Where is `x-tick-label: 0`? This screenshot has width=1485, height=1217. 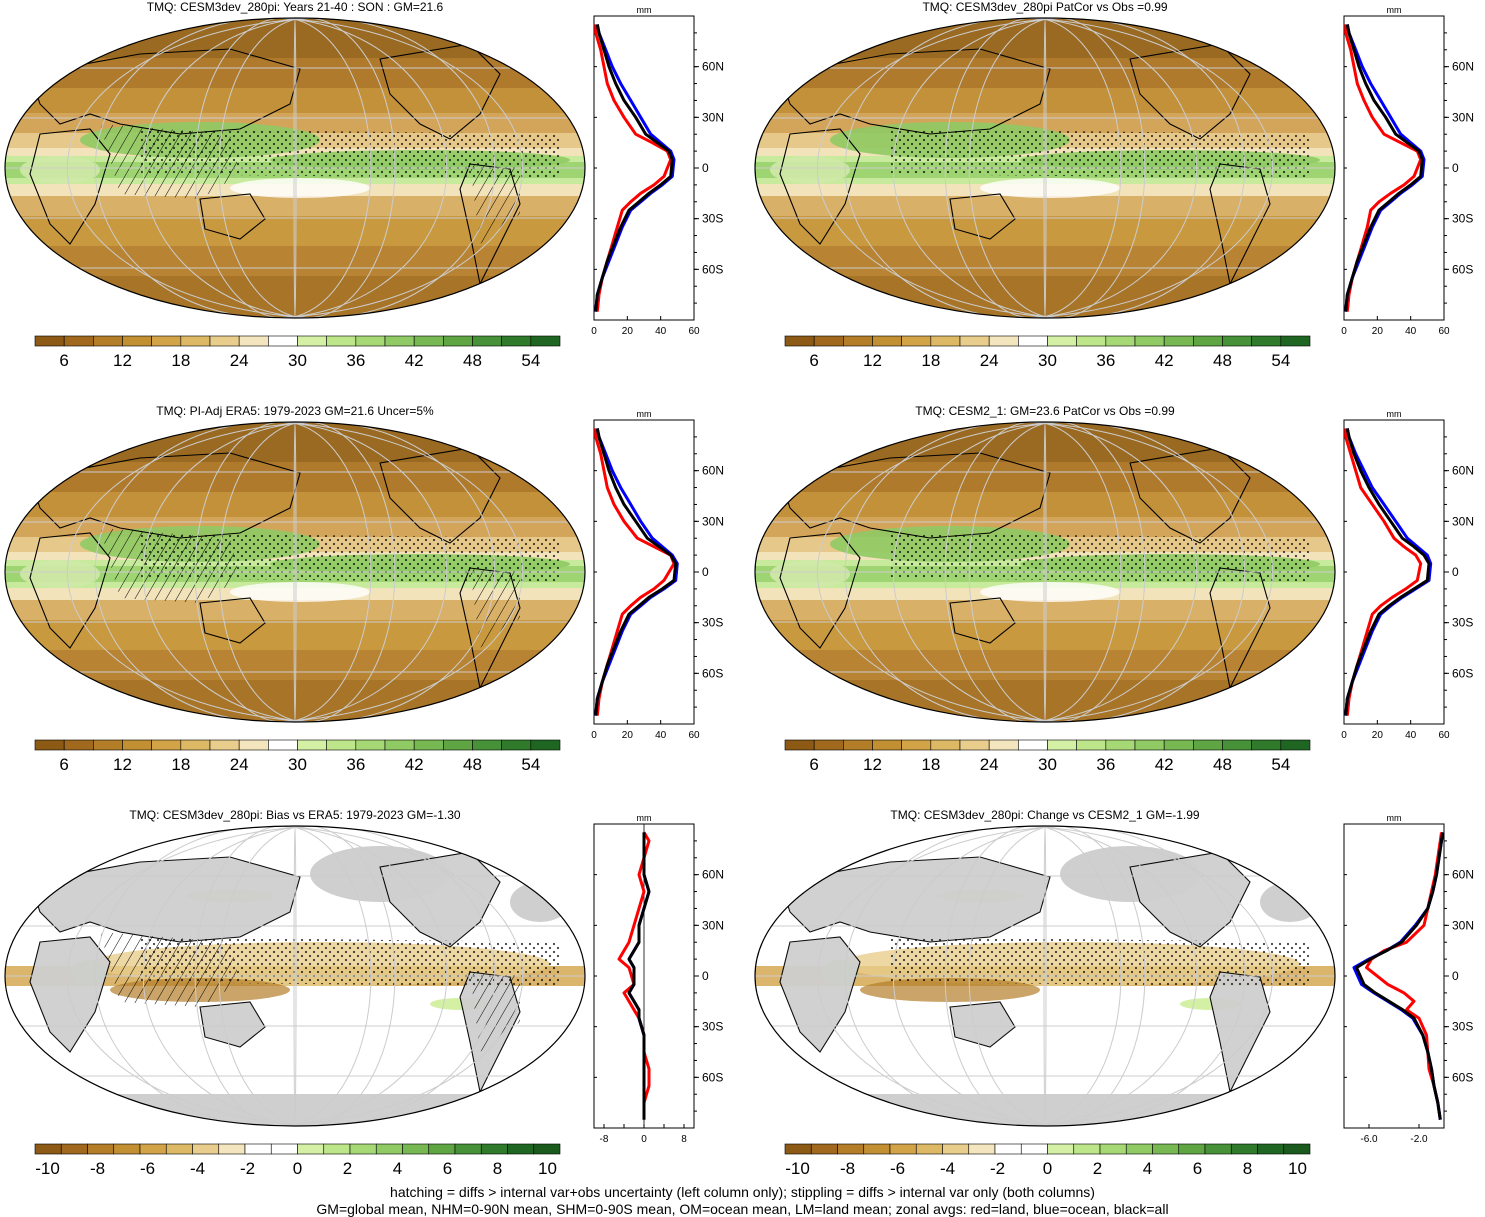 x-tick-label: 0 is located at coordinates (1344, 331).